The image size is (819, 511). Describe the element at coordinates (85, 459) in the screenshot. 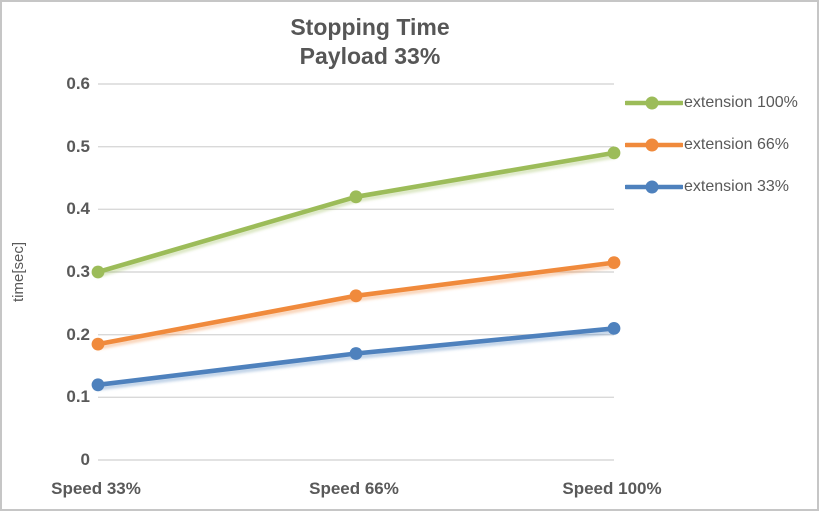

I see `y-tick-label: 0` at that location.